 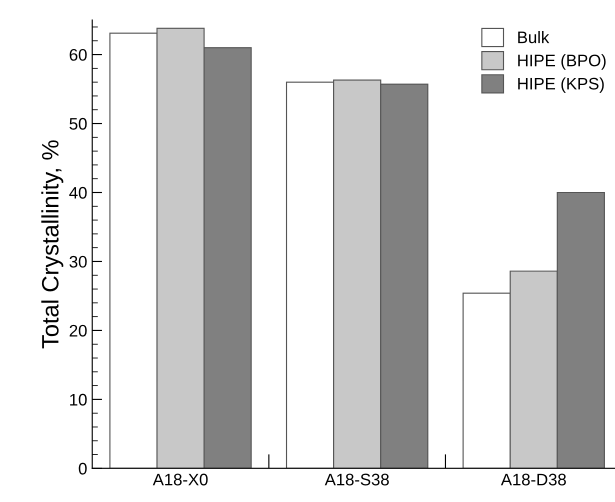 What do you see at coordinates (356, 480) in the screenshot?
I see `x-tick-label: A18-S38` at bounding box center [356, 480].